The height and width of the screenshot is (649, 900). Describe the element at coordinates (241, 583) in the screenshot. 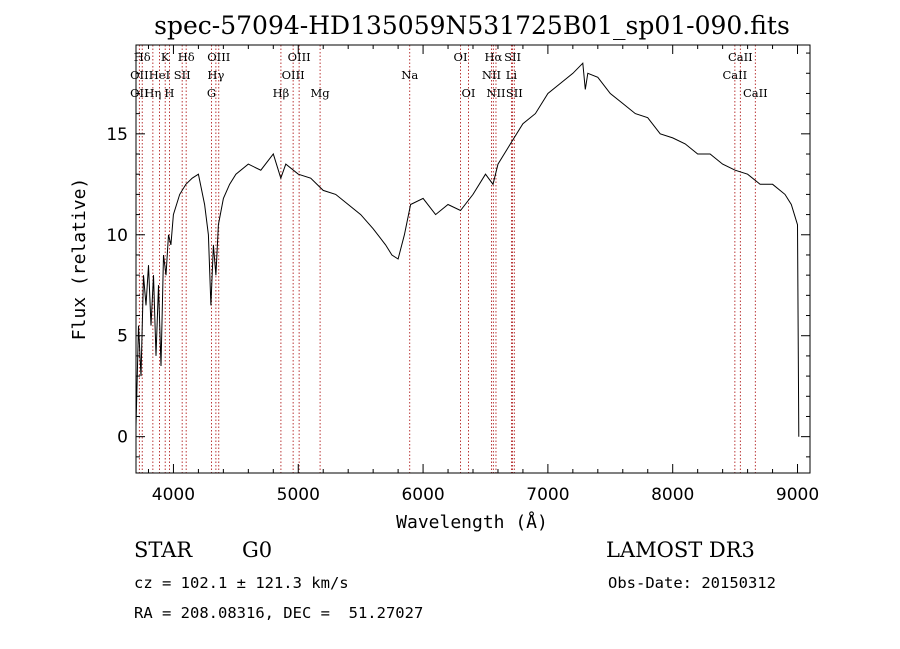

I see `redshift-text: cz = 102.1 ± 121.3 km/s` at that location.